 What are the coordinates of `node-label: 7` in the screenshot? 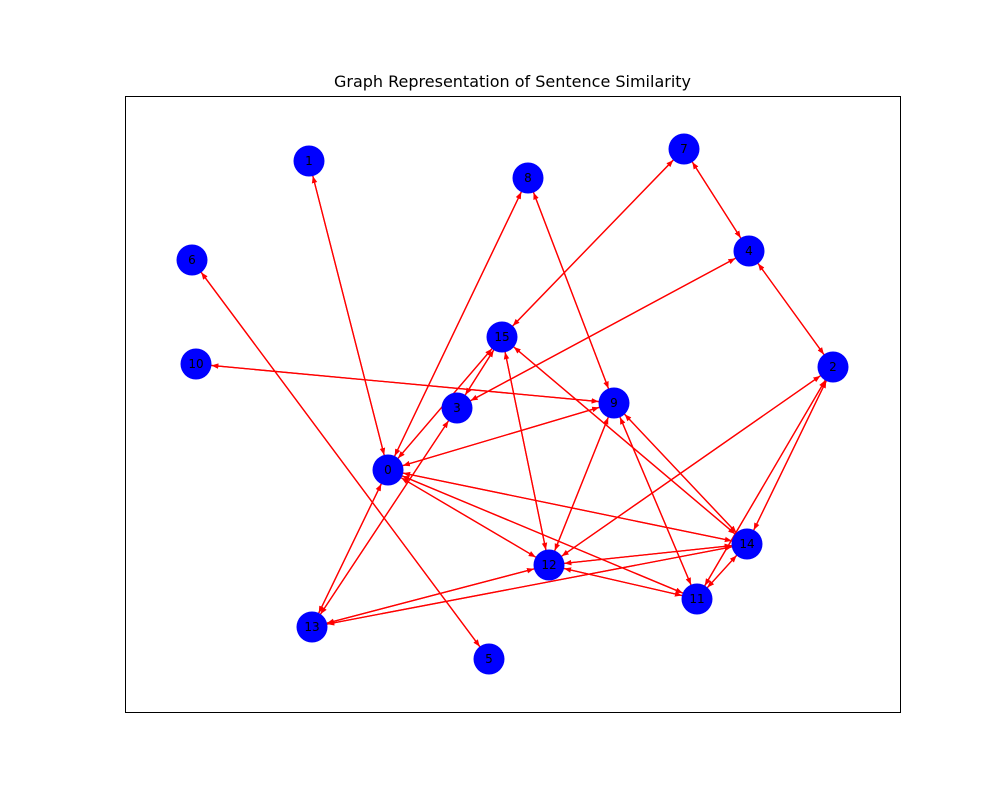 It's located at (684, 149).